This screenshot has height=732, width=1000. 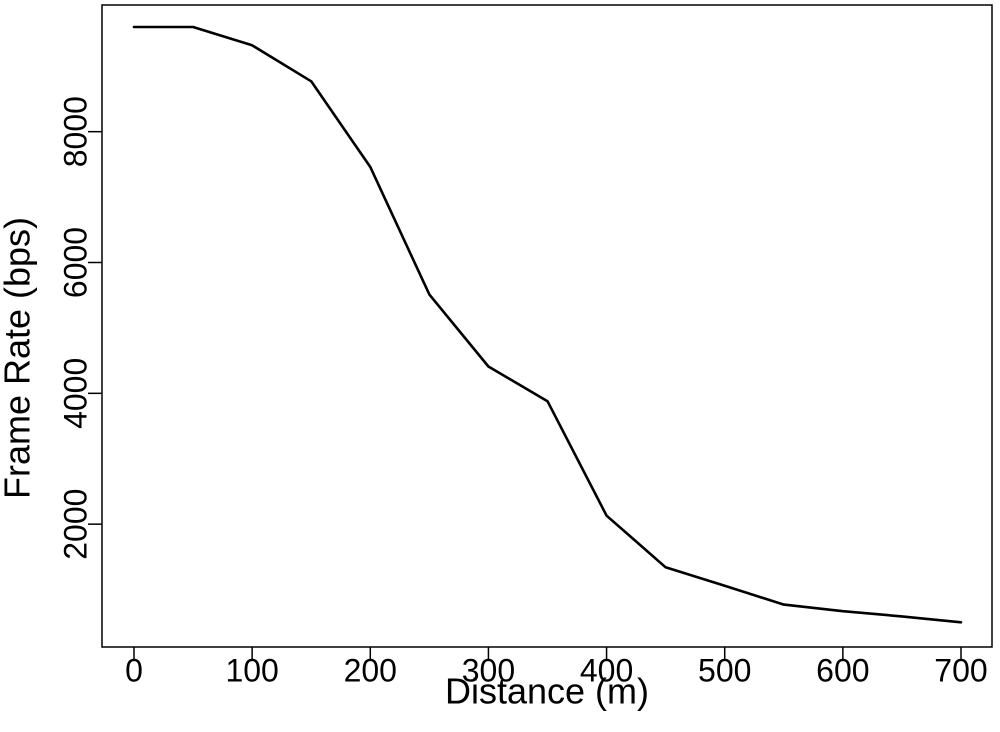 I want to click on x-tick-label: 600, so click(x=842, y=670).